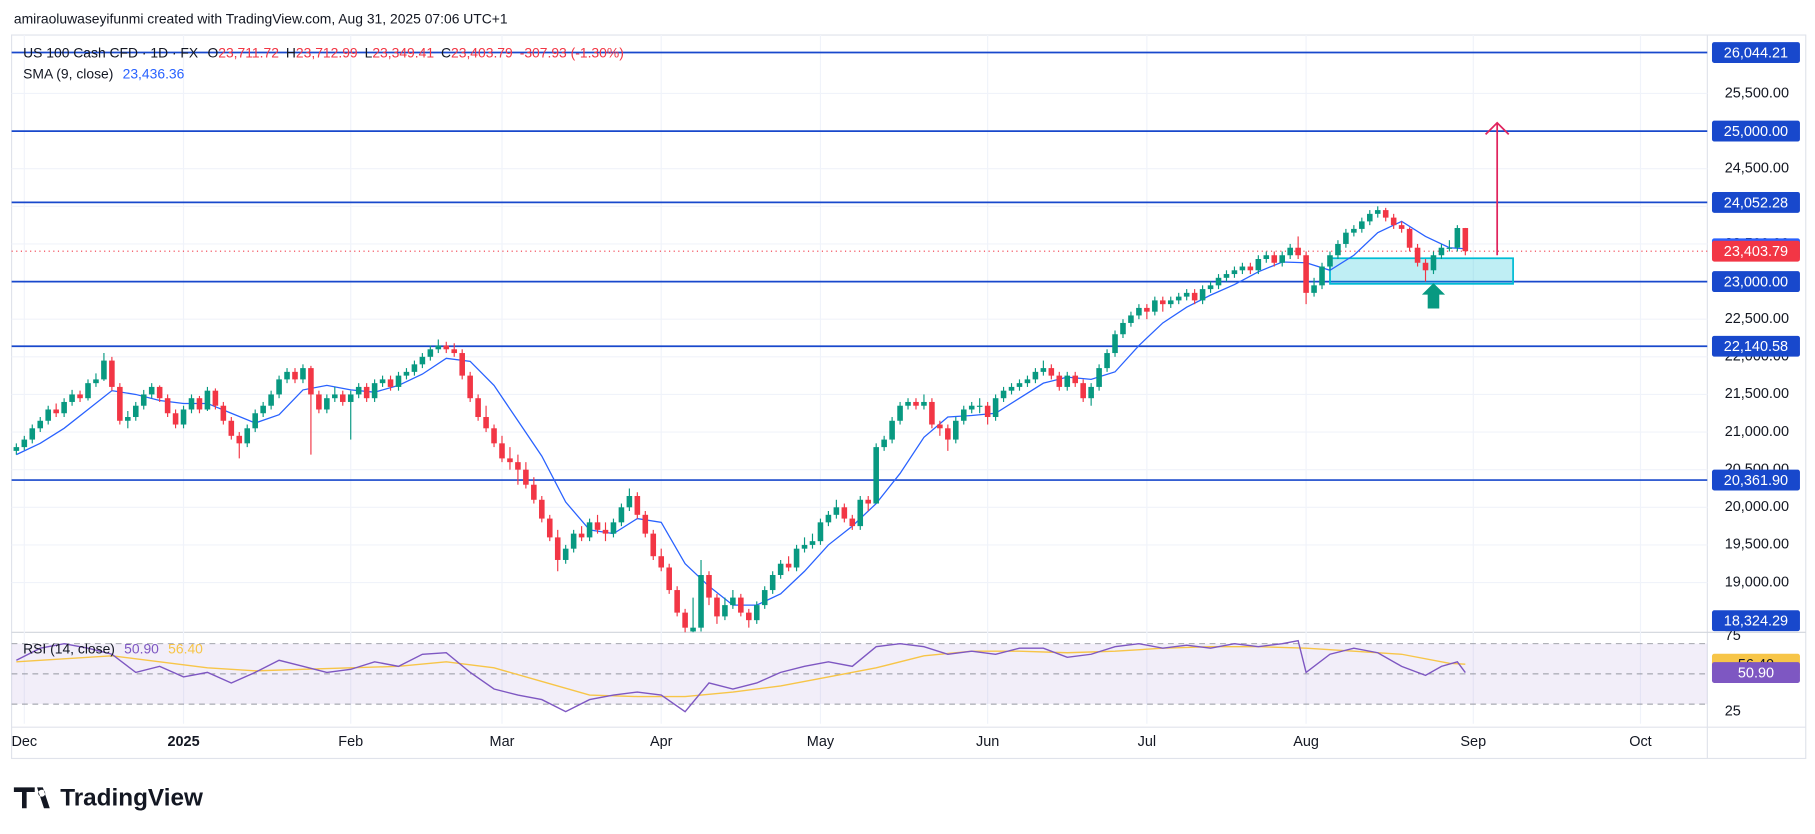 The height and width of the screenshot is (834, 1815). What do you see at coordinates (1755, 621) in the screenshot?
I see `price-tag-bg` at bounding box center [1755, 621].